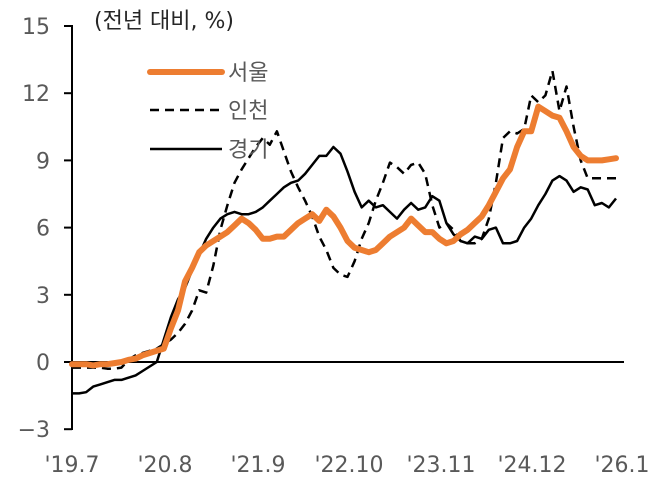 Image resolution: width=648 pixels, height=483 pixels. I want to click on y-axis-ticks: 15 12 9 6 3 0 −3, so click(45, 229).